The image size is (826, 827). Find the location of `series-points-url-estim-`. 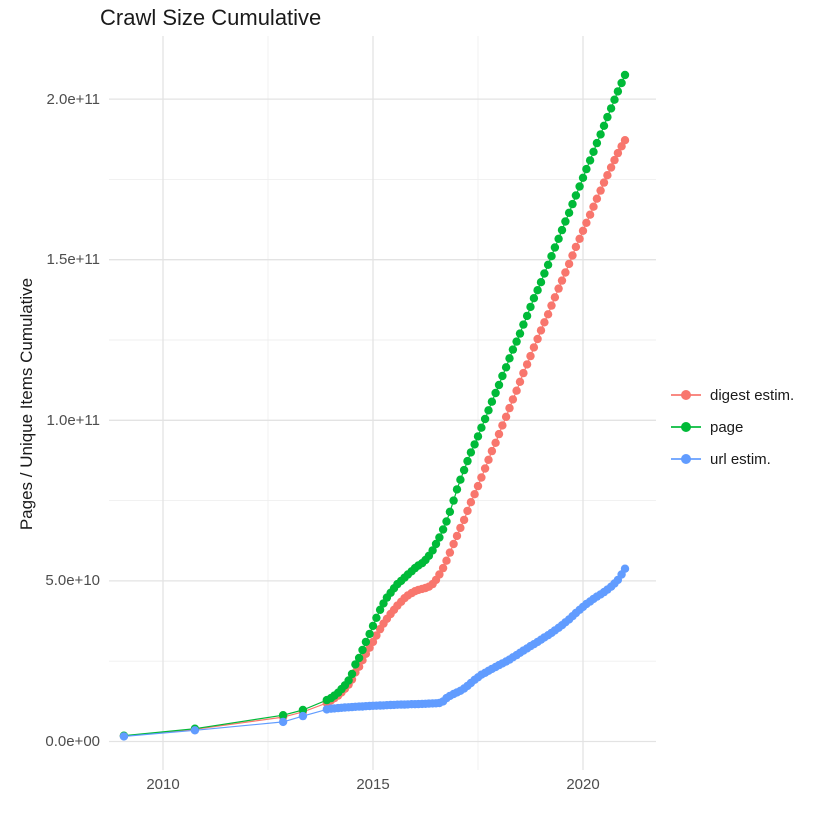

series-points-url-estim- is located at coordinates (374, 652).